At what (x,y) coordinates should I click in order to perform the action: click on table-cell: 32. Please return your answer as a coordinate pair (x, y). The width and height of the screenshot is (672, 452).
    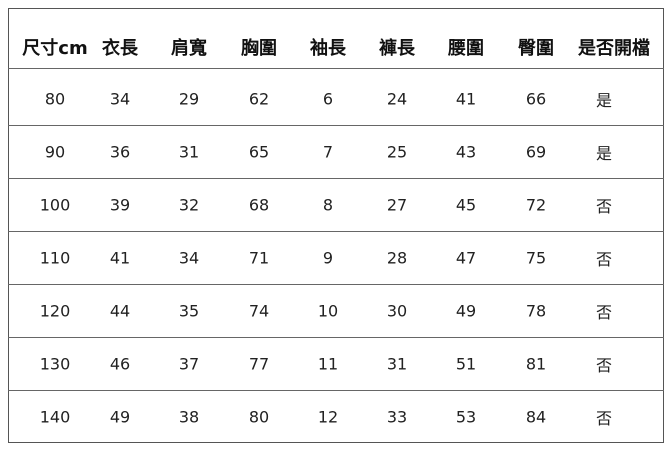
    Looking at the image, I should click on (189, 205).